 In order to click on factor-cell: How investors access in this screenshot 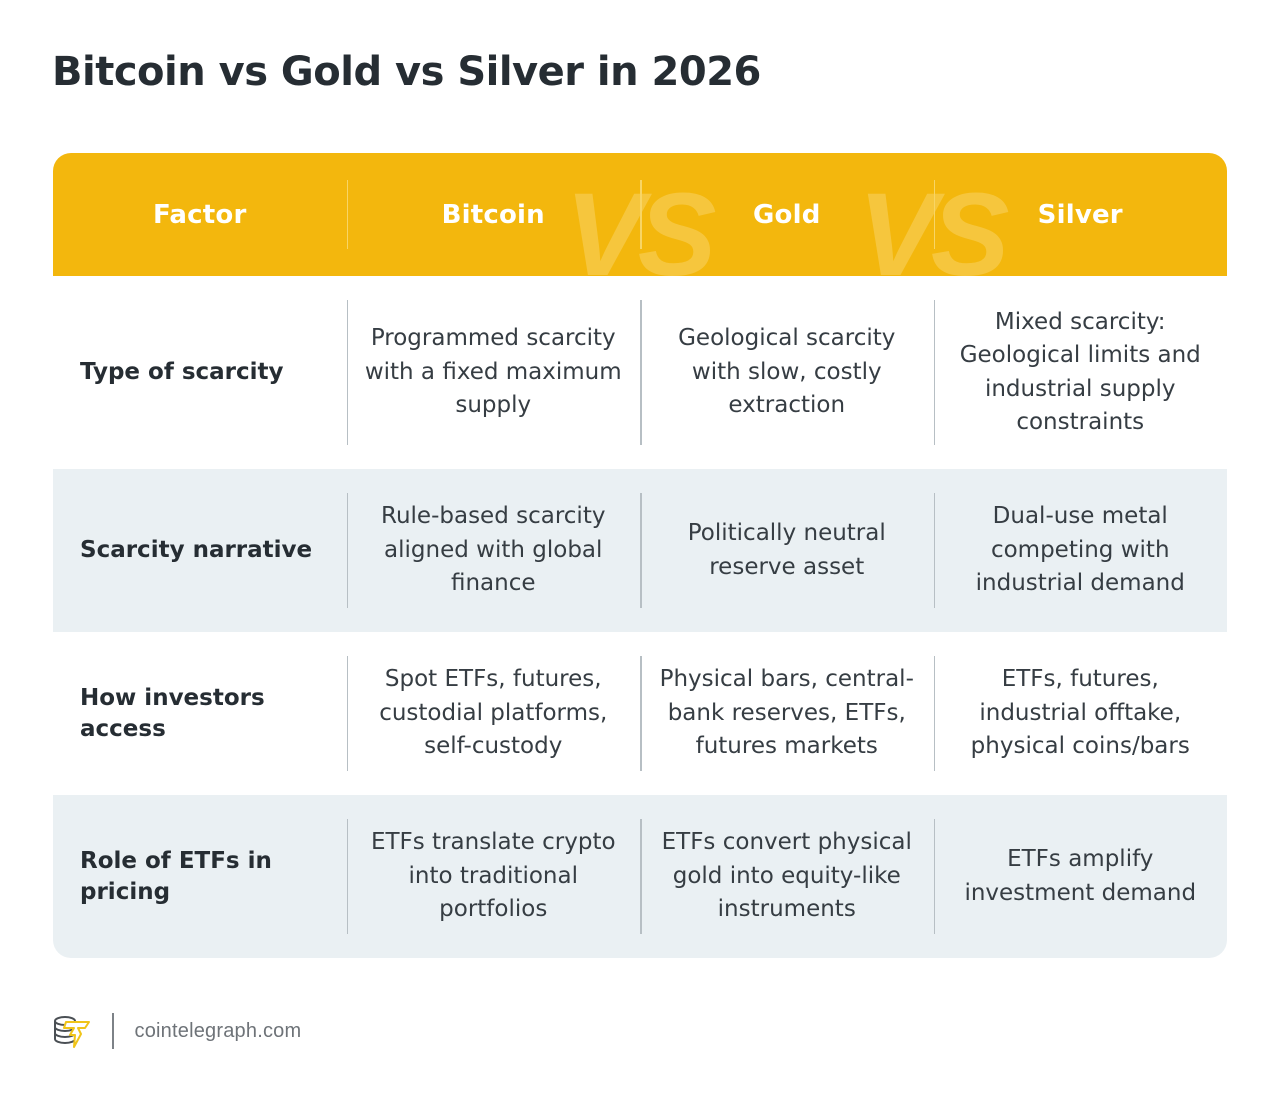, I will do `click(200, 713)`.